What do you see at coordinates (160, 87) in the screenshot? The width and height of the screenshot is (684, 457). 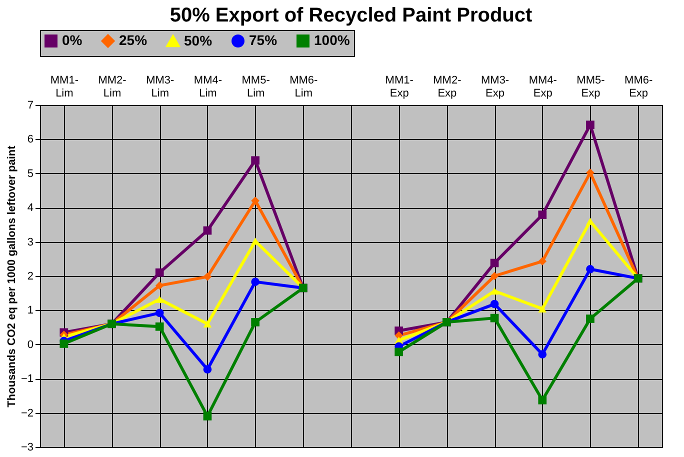 I see `x-tick-label: MM3-Lim` at bounding box center [160, 87].